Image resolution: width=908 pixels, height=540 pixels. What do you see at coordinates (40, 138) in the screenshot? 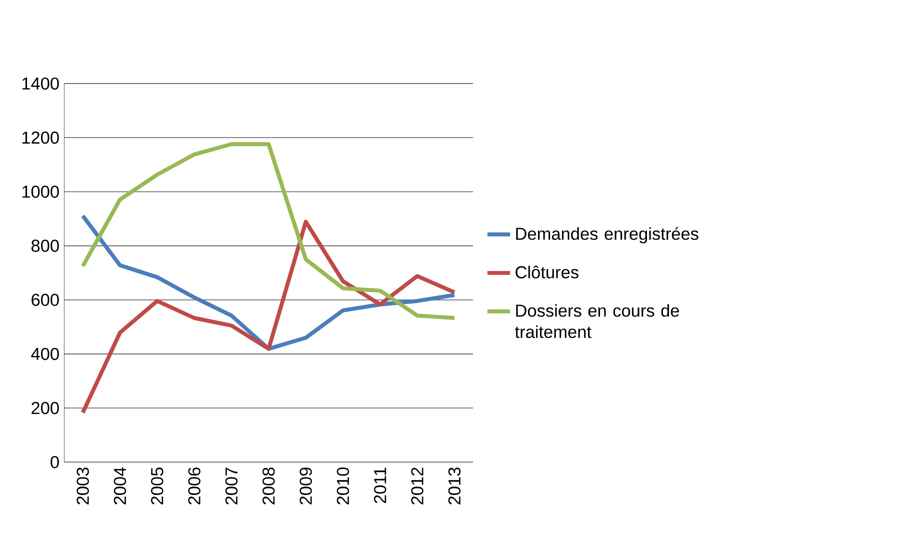
I see `y-tick-label: 1200` at bounding box center [40, 138].